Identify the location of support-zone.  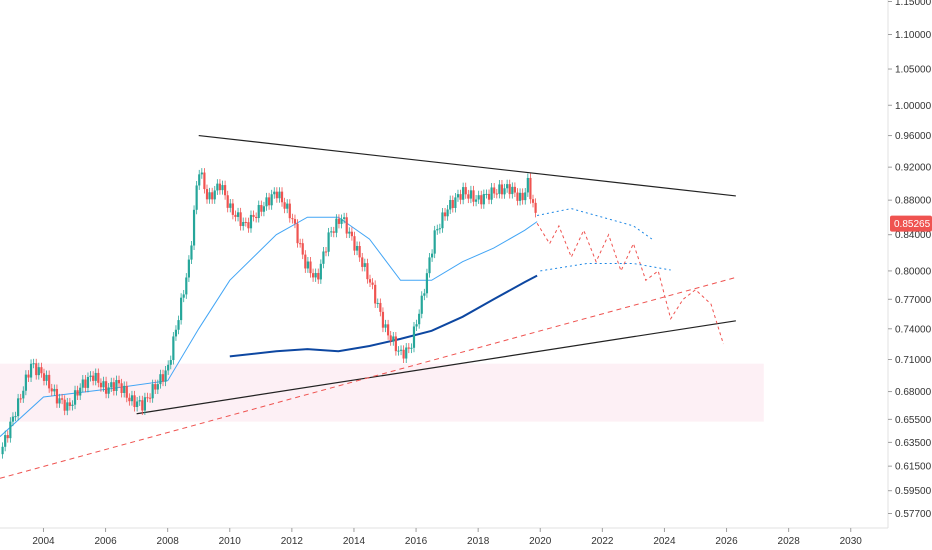
(382, 392).